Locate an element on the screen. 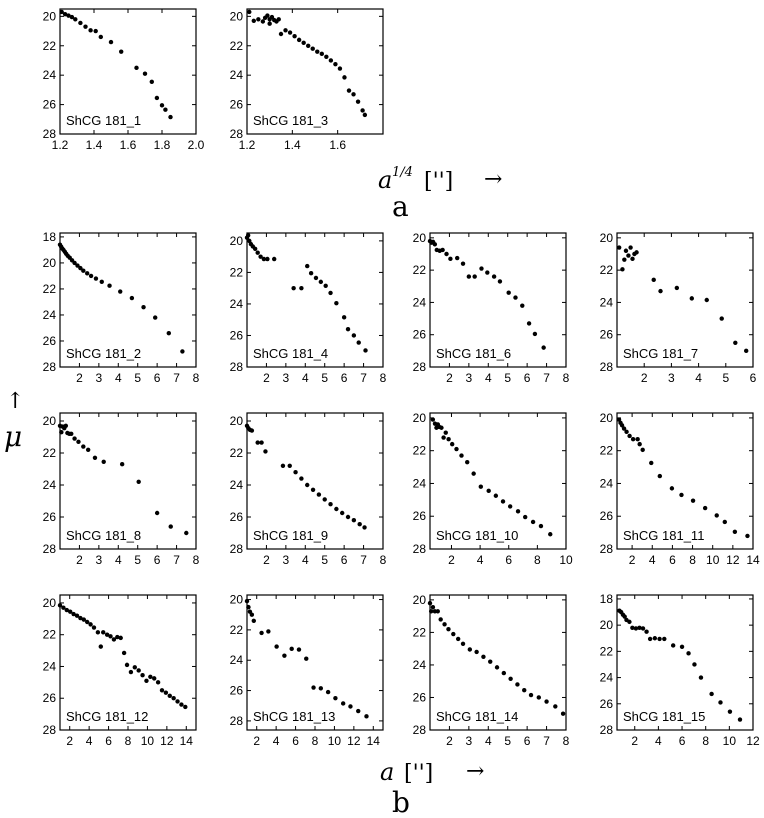 The width and height of the screenshot is (764, 818). panel-letter-b: b is located at coordinates (401, 802).